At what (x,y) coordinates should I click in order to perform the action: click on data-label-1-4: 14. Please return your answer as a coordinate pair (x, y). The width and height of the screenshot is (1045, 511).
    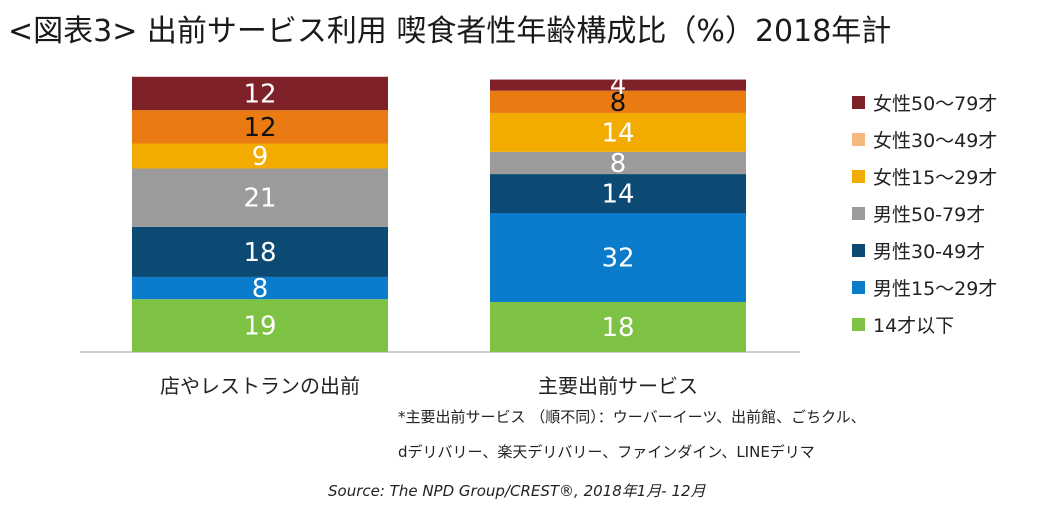
    Looking at the image, I should click on (617, 133).